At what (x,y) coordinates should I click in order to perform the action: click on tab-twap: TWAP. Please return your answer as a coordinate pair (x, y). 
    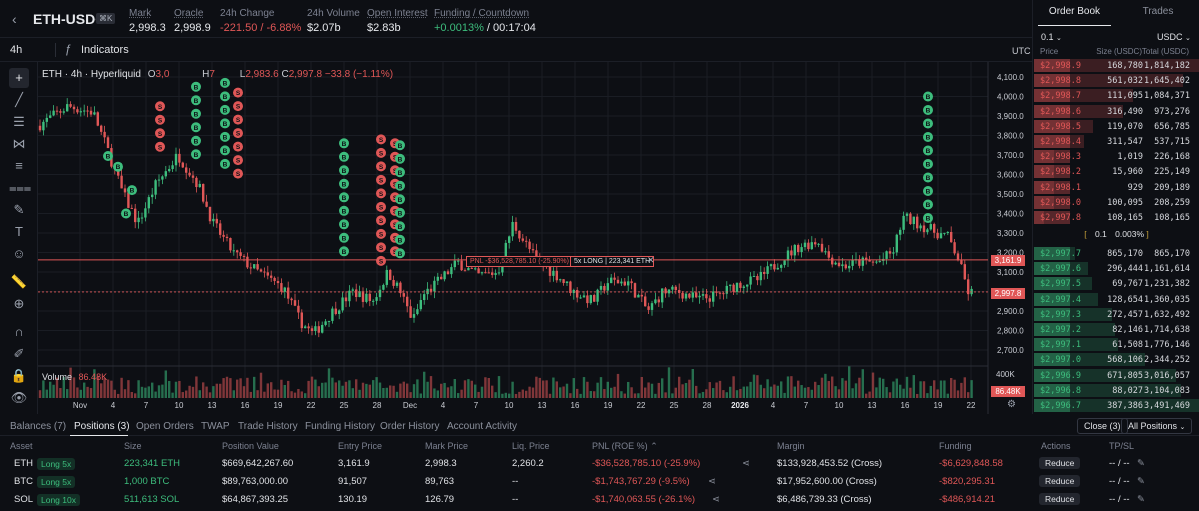
    Looking at the image, I should click on (215, 426).